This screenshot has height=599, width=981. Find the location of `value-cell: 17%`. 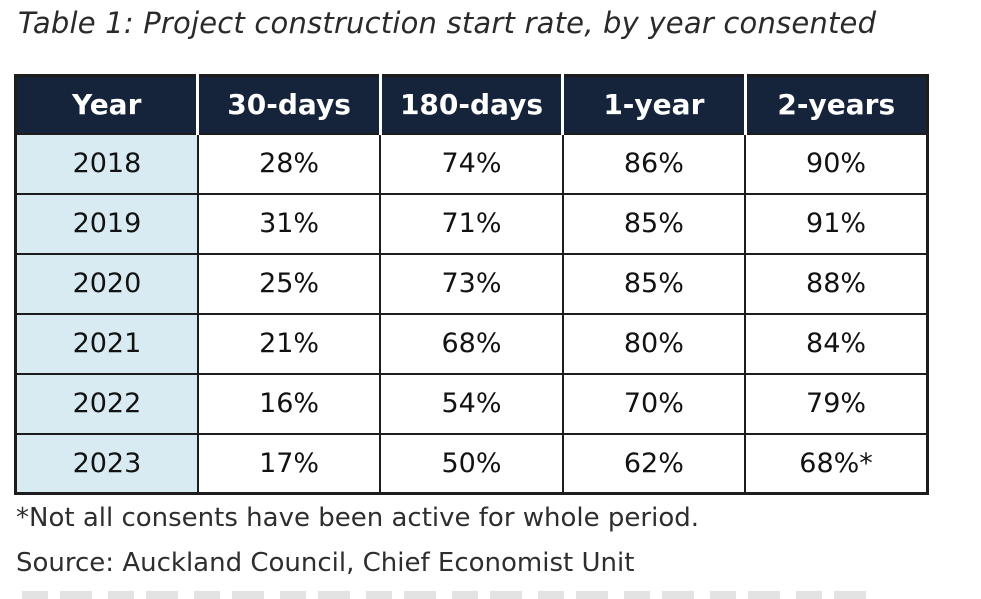

value-cell: 17% is located at coordinates (289, 463).